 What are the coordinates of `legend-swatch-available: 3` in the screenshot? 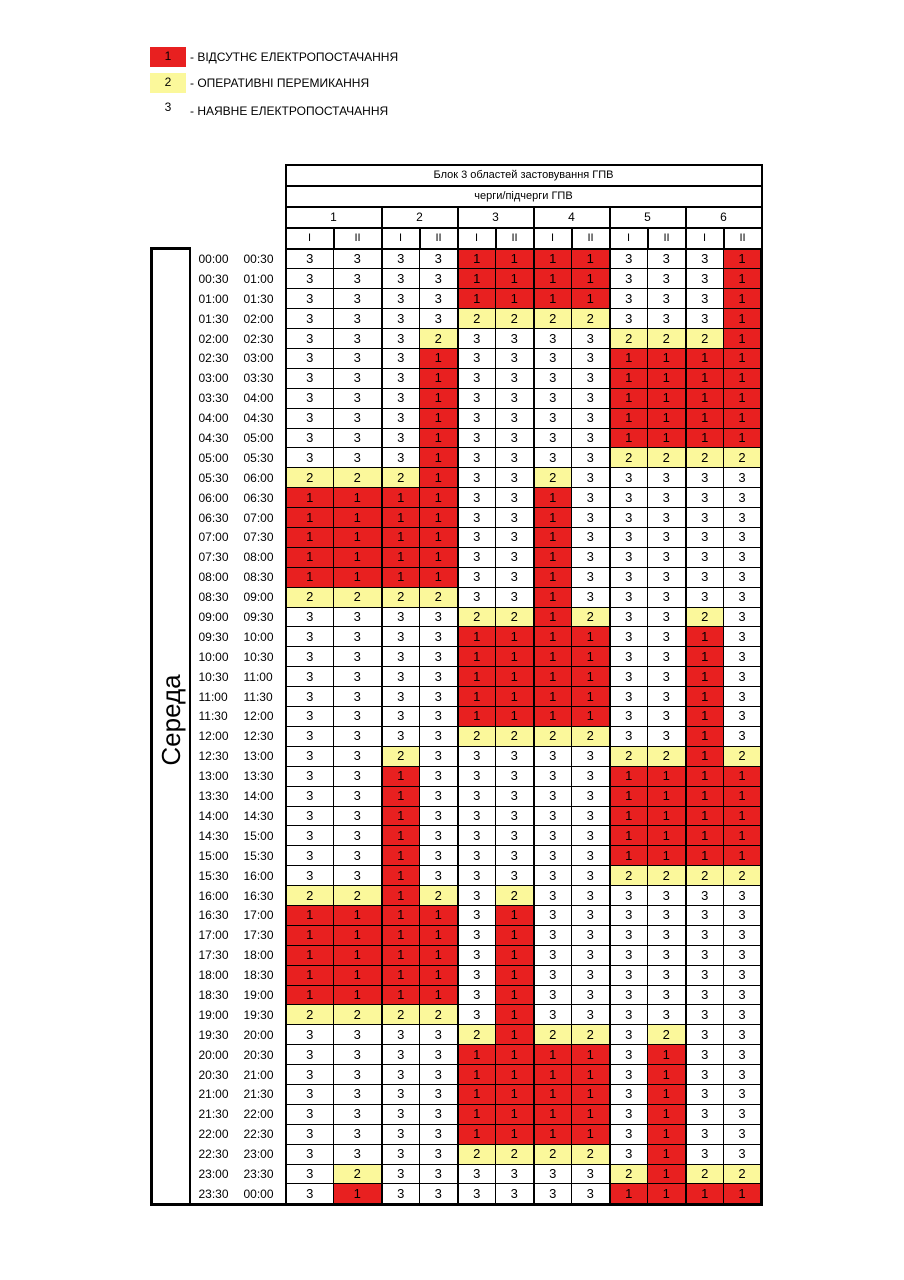 It's located at (168, 107).